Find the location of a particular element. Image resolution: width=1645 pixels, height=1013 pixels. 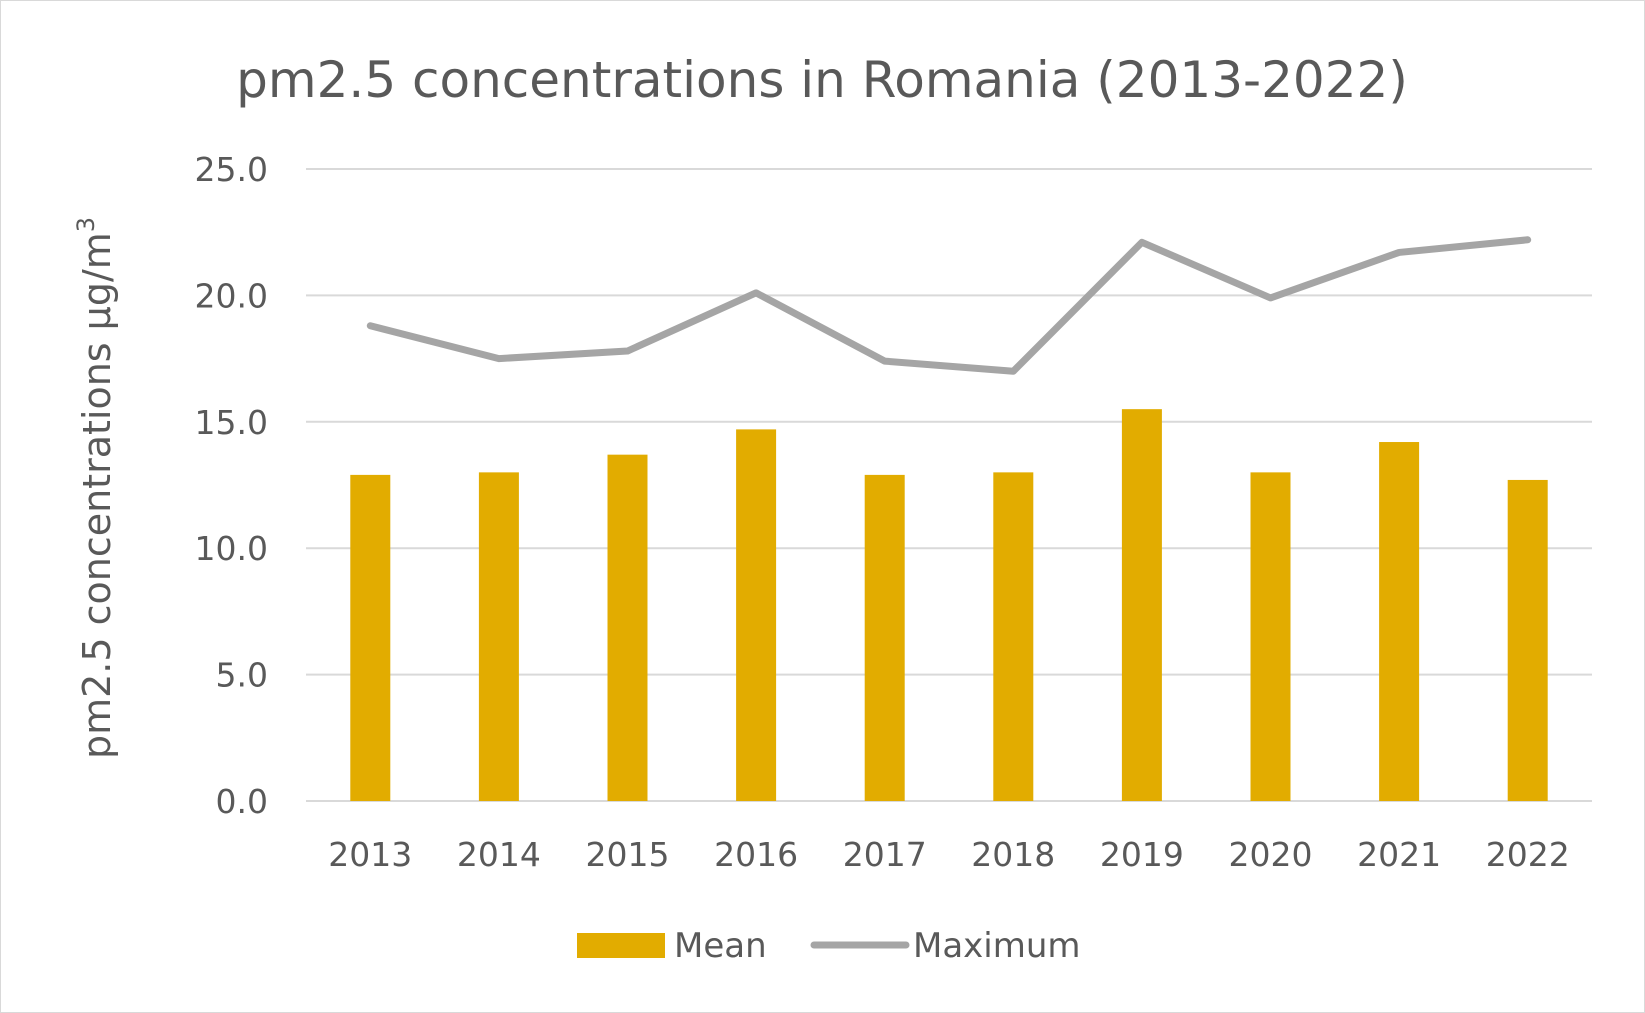

y-tick-label: 10.0 is located at coordinates (231, 548).